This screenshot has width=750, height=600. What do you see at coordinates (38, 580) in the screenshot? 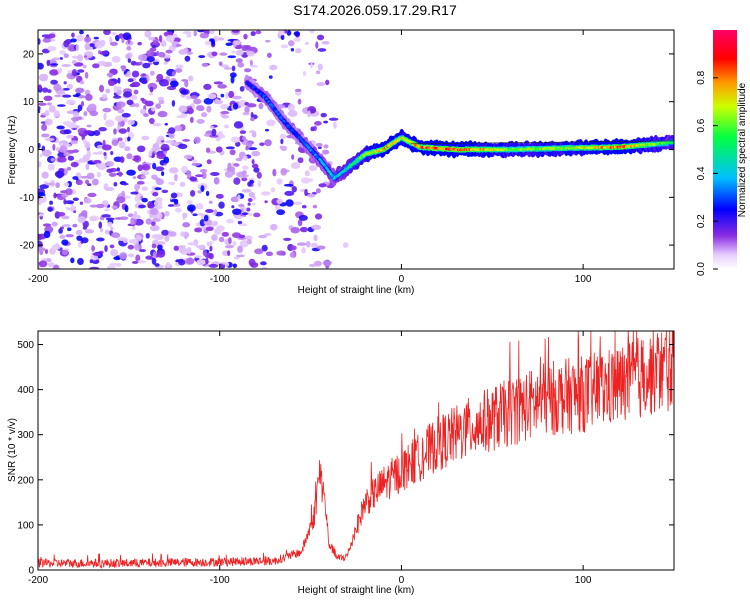
I see `snr-x-tick-label: -200` at bounding box center [38, 580].